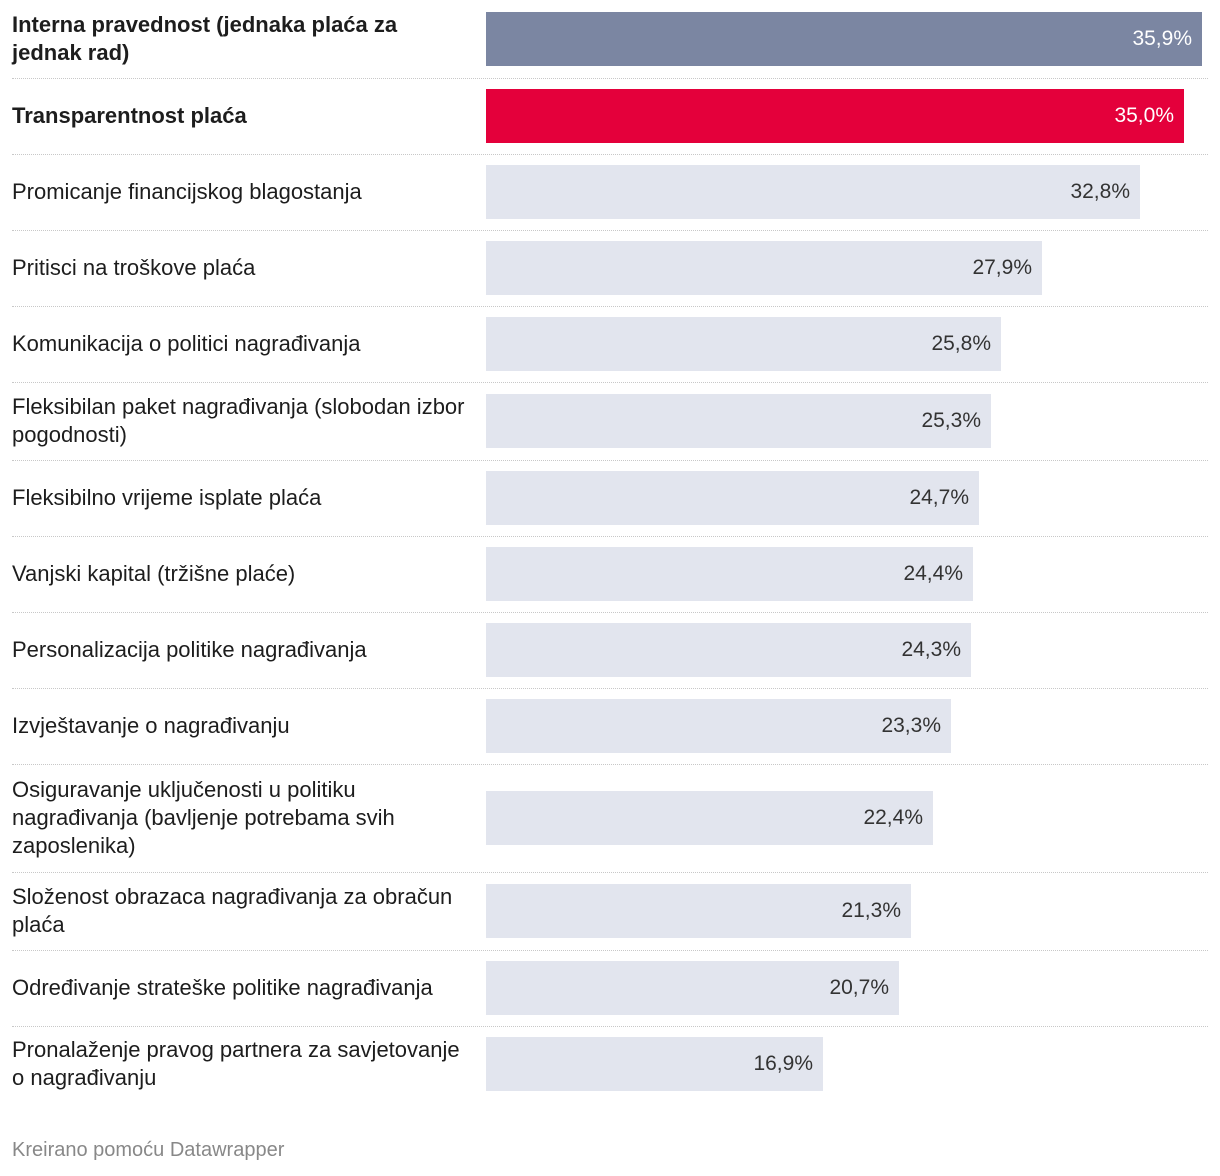 The height and width of the screenshot is (1176, 1220). I want to click on bar-value-label: 24,4%, so click(933, 573).